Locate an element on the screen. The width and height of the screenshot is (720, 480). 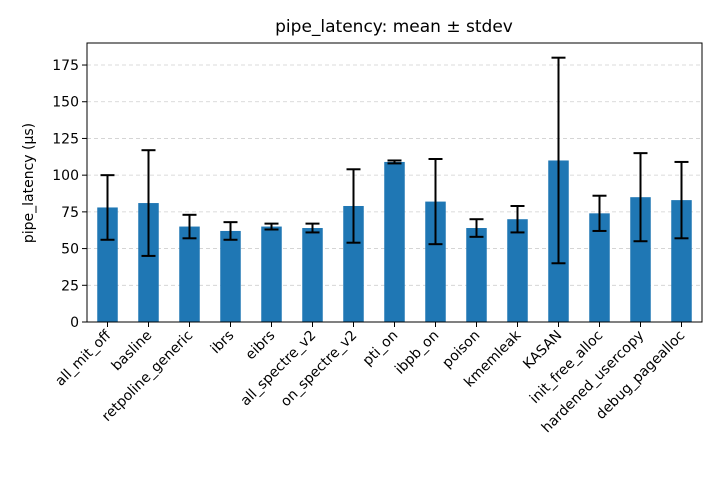
y-tick-label: 50 is located at coordinates (70, 250).